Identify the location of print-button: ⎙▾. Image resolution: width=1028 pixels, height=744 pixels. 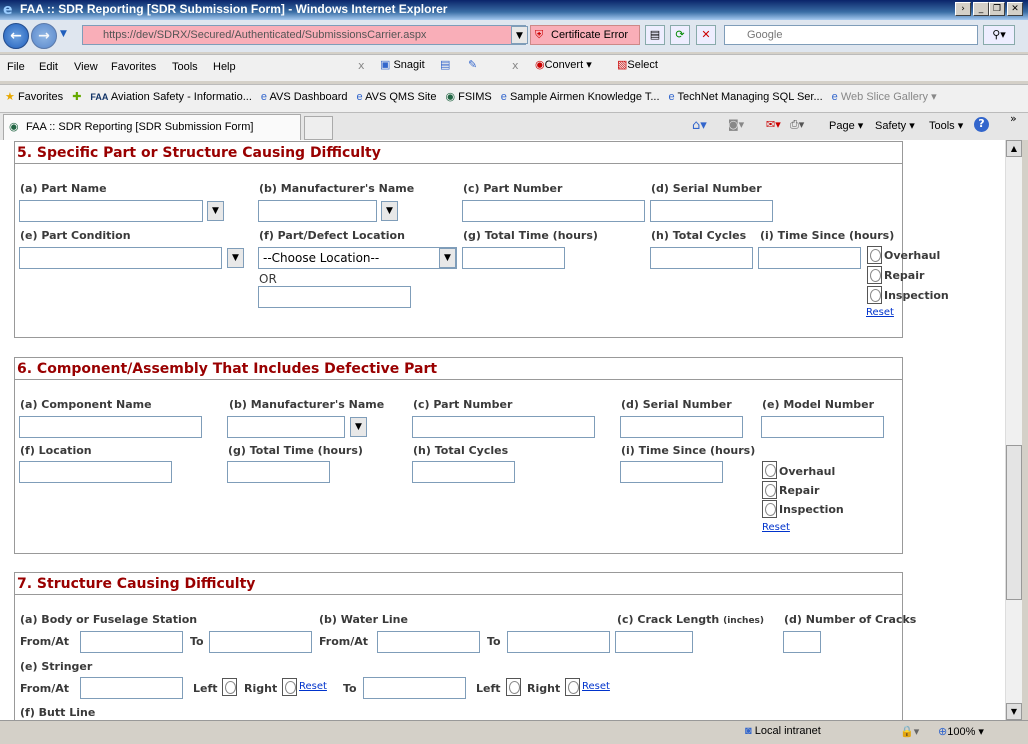
(797, 124).